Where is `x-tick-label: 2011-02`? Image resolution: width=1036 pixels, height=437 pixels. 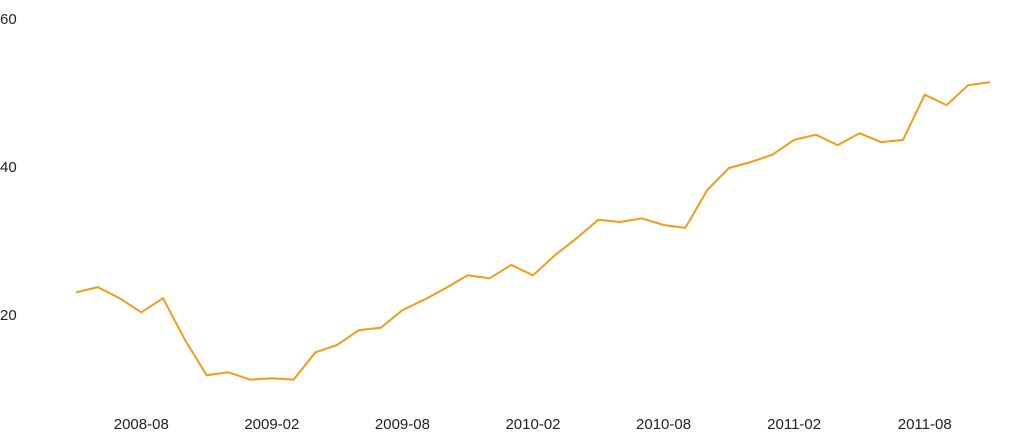 x-tick-label: 2011-02 is located at coordinates (794, 424).